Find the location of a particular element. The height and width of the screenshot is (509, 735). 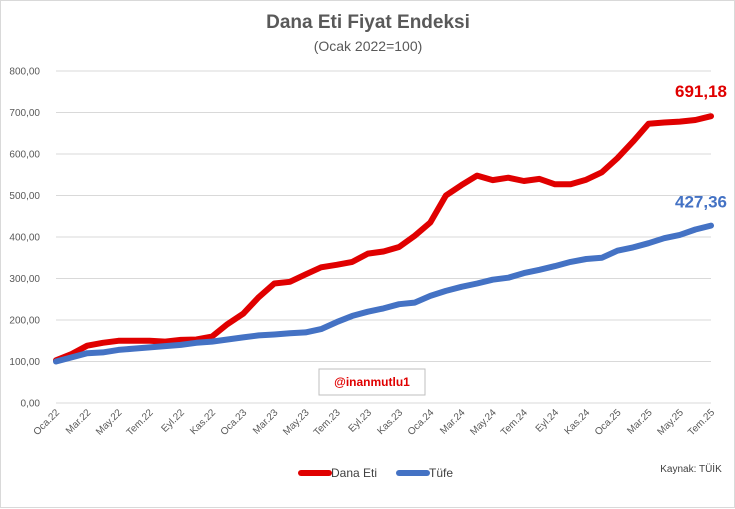

x-tick-label: Eyl.24 is located at coordinates (548, 421).